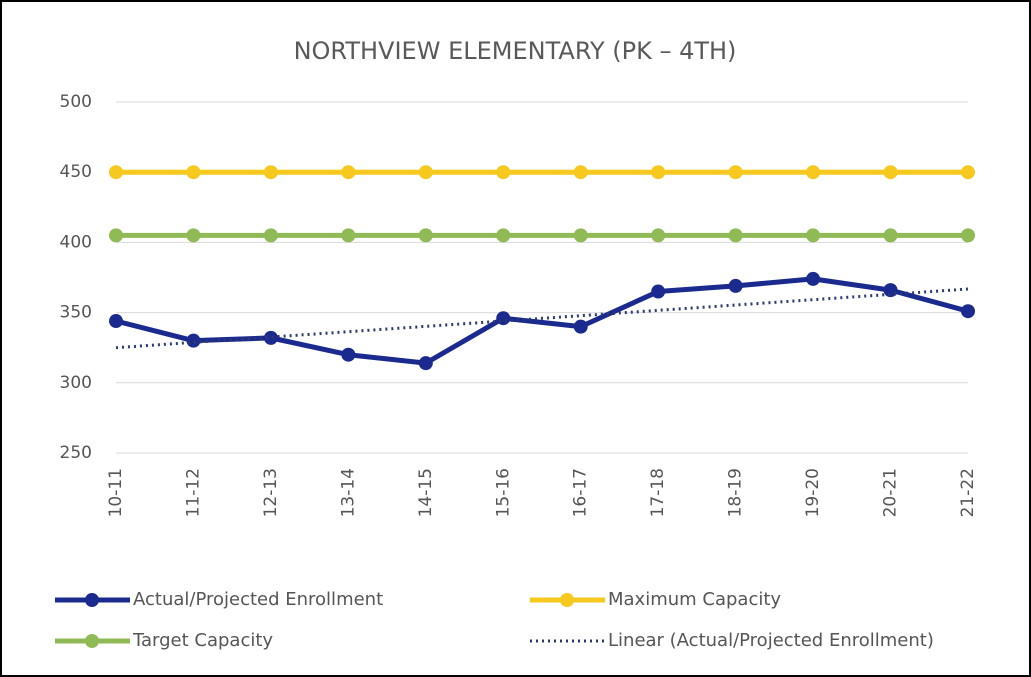 This screenshot has width=1031, height=677. What do you see at coordinates (771, 640) in the screenshot?
I see `legend-label: Linear (Actual/Projected Enrollment)` at bounding box center [771, 640].